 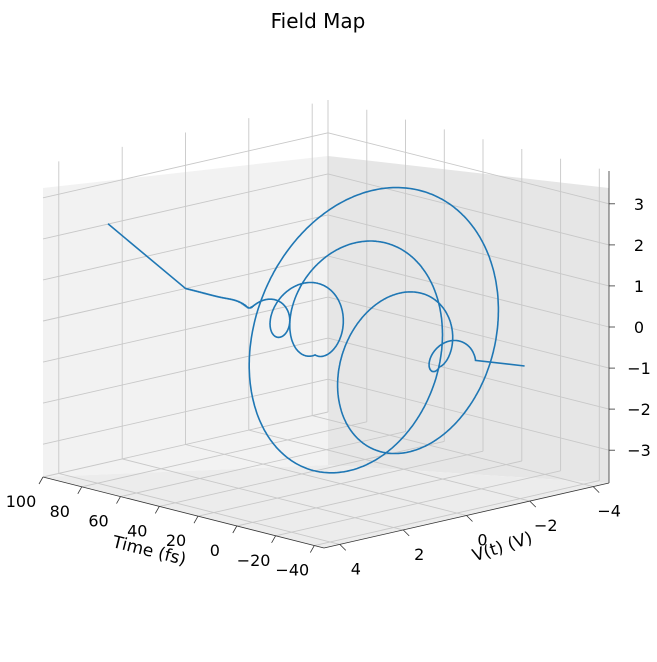 I want to click on x-tick-label: −20, so click(x=254, y=560).